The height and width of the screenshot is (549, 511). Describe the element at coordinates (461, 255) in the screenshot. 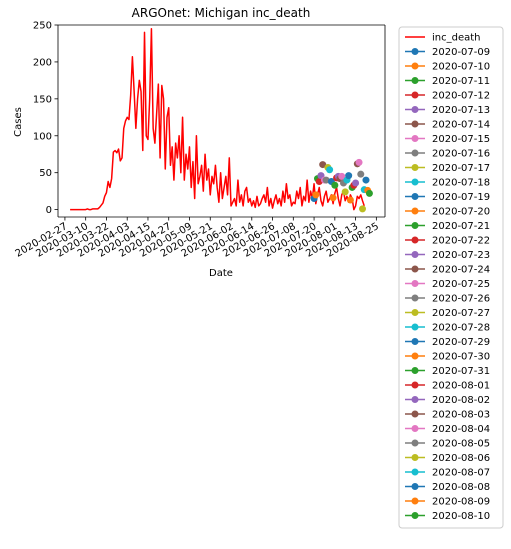

I see `legend-label: 2020-07-23` at that location.